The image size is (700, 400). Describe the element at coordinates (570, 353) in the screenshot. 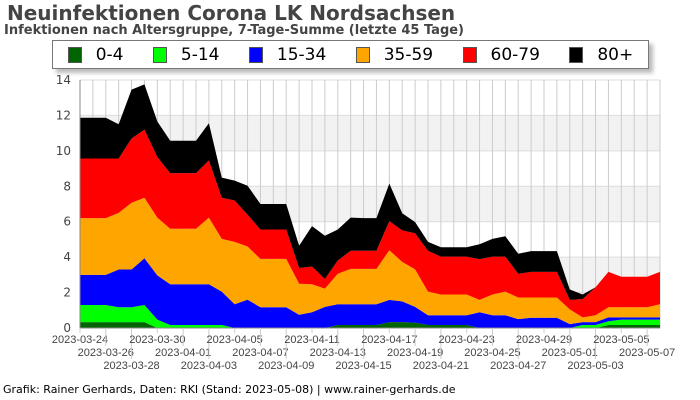

I see `x-tick-label: 2023-05-01` at that location.